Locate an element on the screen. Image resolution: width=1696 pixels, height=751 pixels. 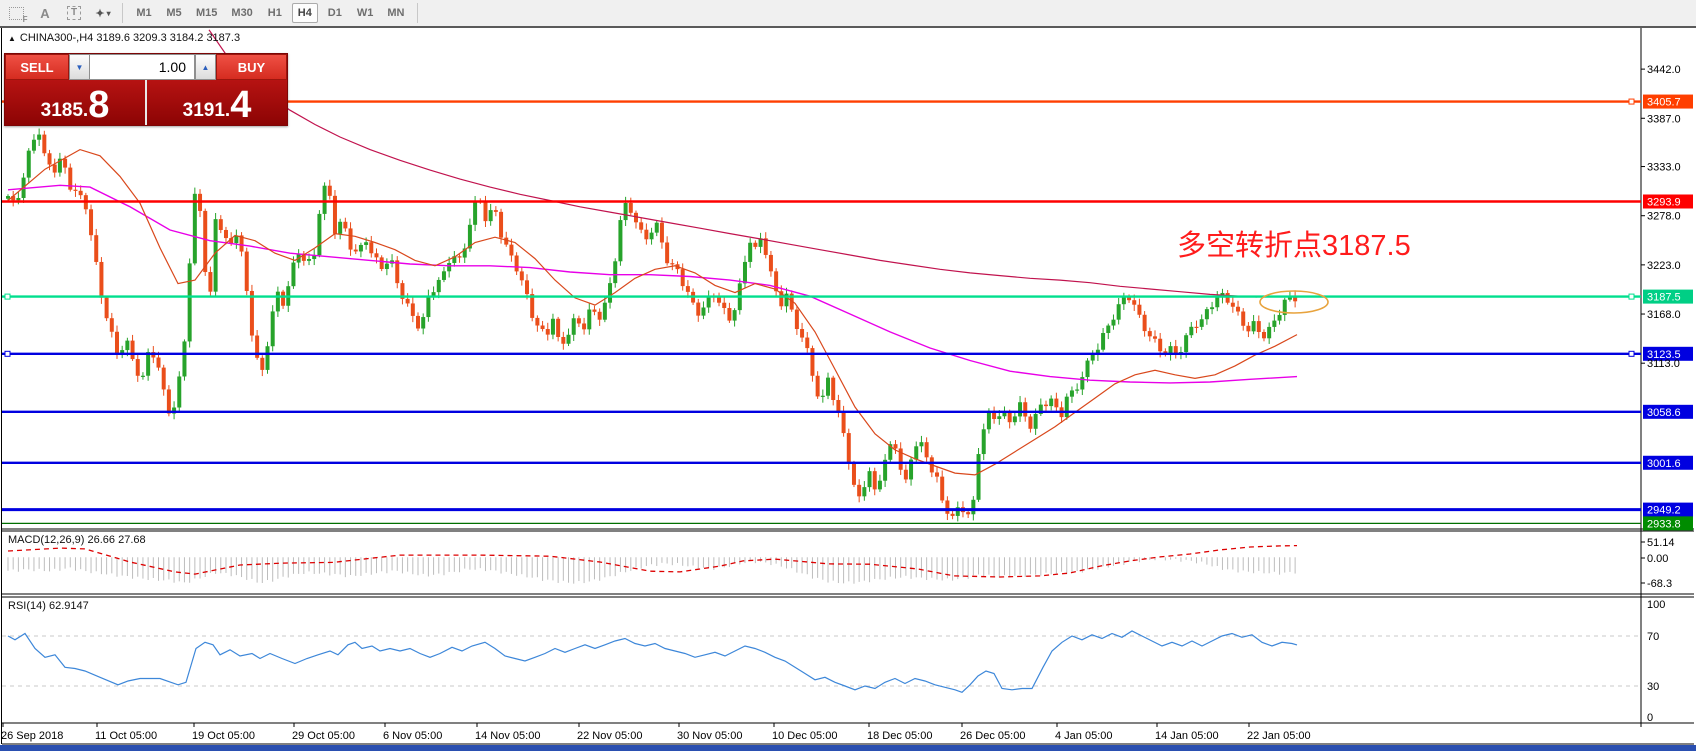
svg-text: 3333.0 is located at coordinates (1664, 168).